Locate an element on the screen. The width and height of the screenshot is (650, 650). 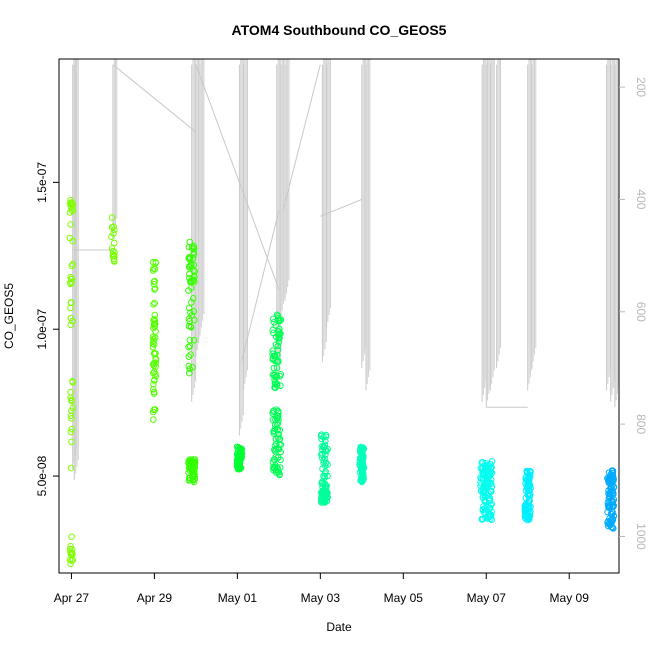
y-axis: 5.0e-08 1.0e-07 1.5e-07 is located at coordinates (47, 329).